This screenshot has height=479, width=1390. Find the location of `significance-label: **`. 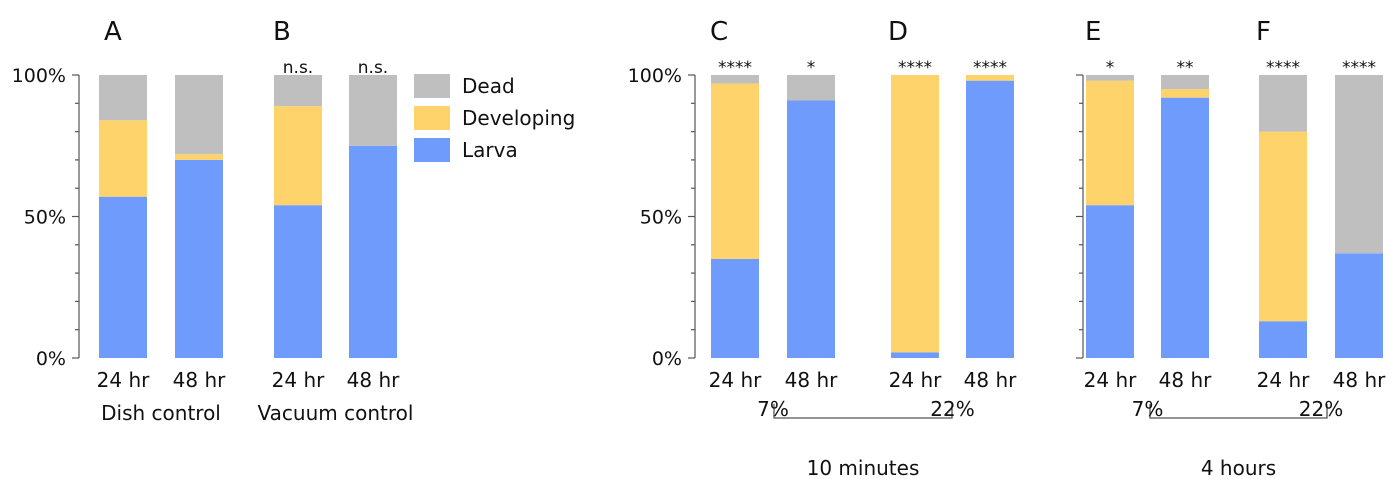

significance-label: ** is located at coordinates (1185, 68).